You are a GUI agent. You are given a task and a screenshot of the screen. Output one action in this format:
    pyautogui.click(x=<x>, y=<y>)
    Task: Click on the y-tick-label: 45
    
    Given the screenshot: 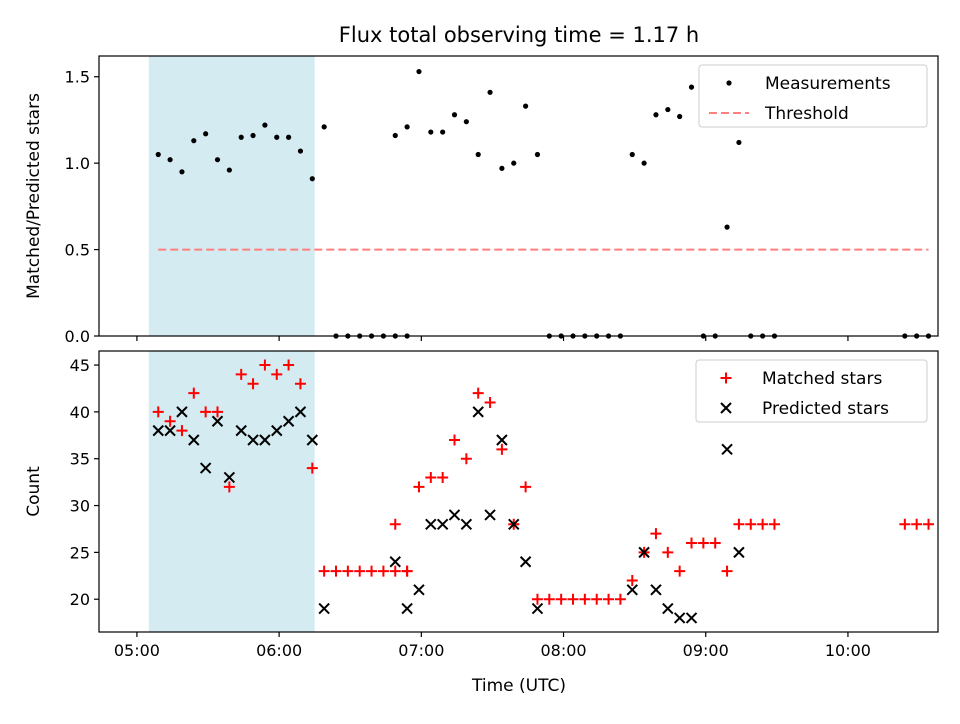 What is the action you would take?
    pyautogui.click(x=80, y=365)
    